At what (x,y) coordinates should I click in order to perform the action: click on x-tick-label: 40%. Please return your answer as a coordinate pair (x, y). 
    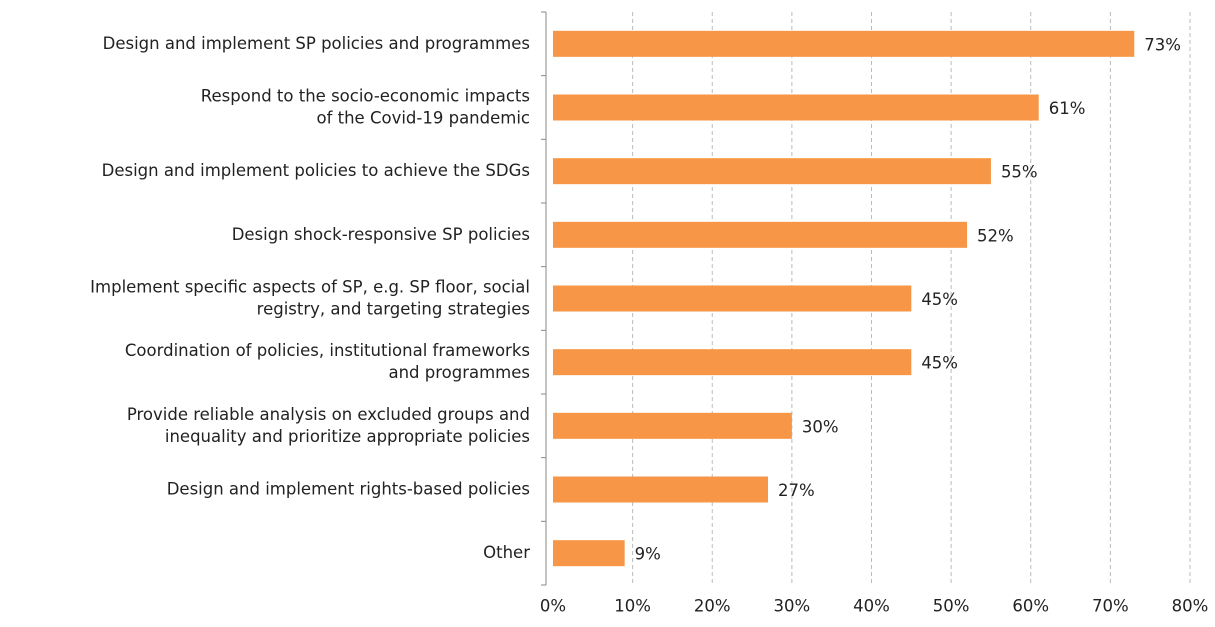
    Looking at the image, I should click on (871, 606).